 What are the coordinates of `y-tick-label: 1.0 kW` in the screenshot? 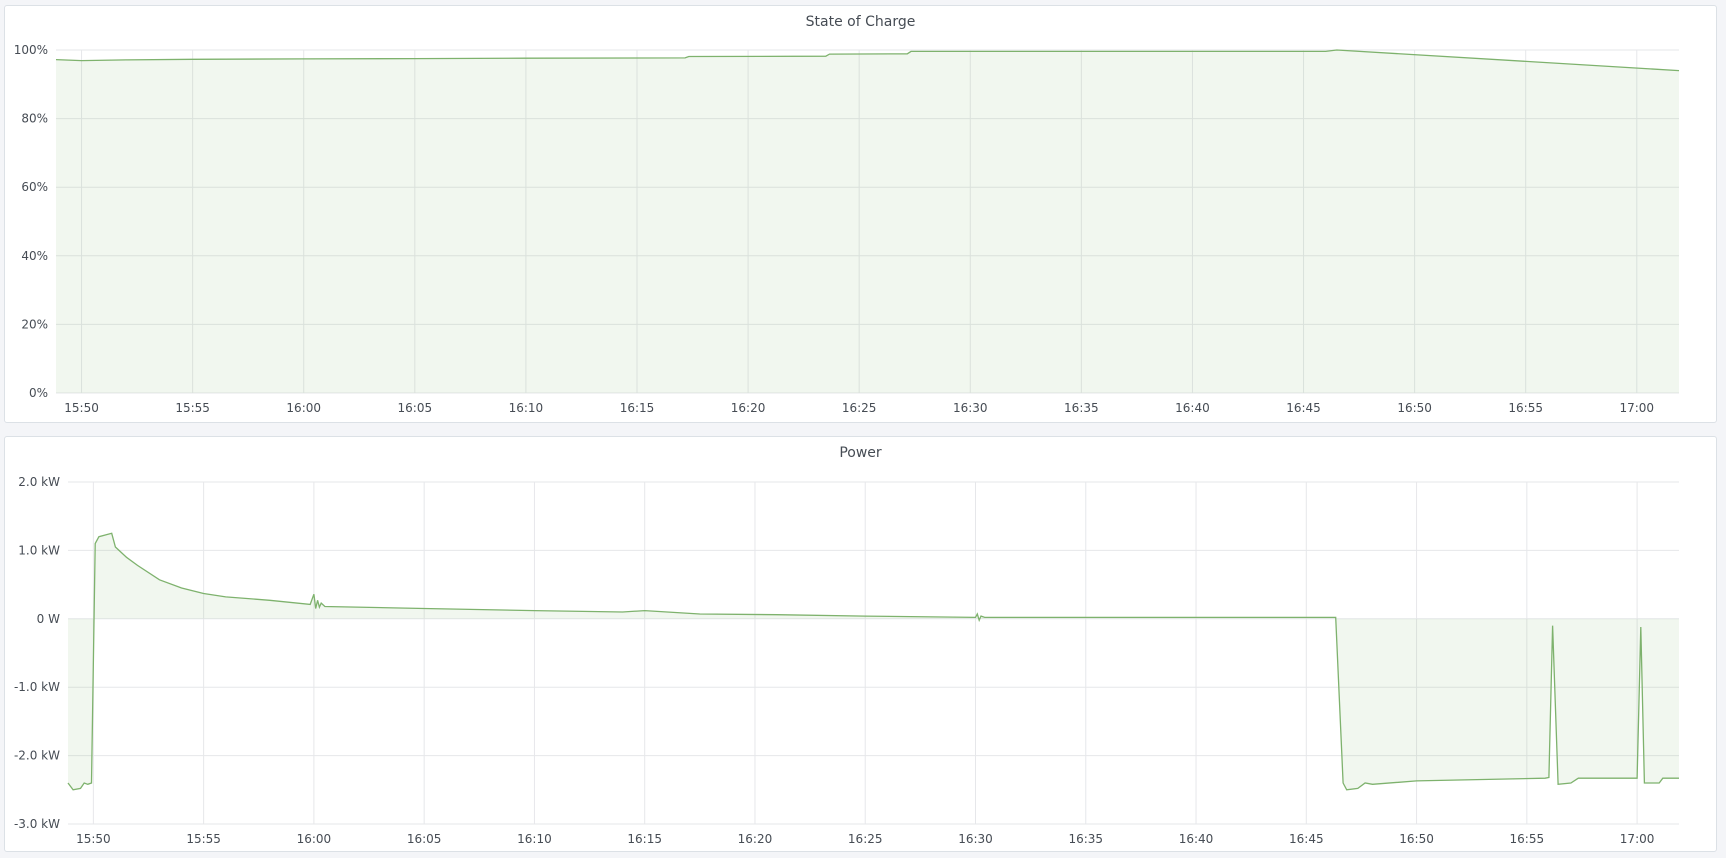 It's located at (39, 550).